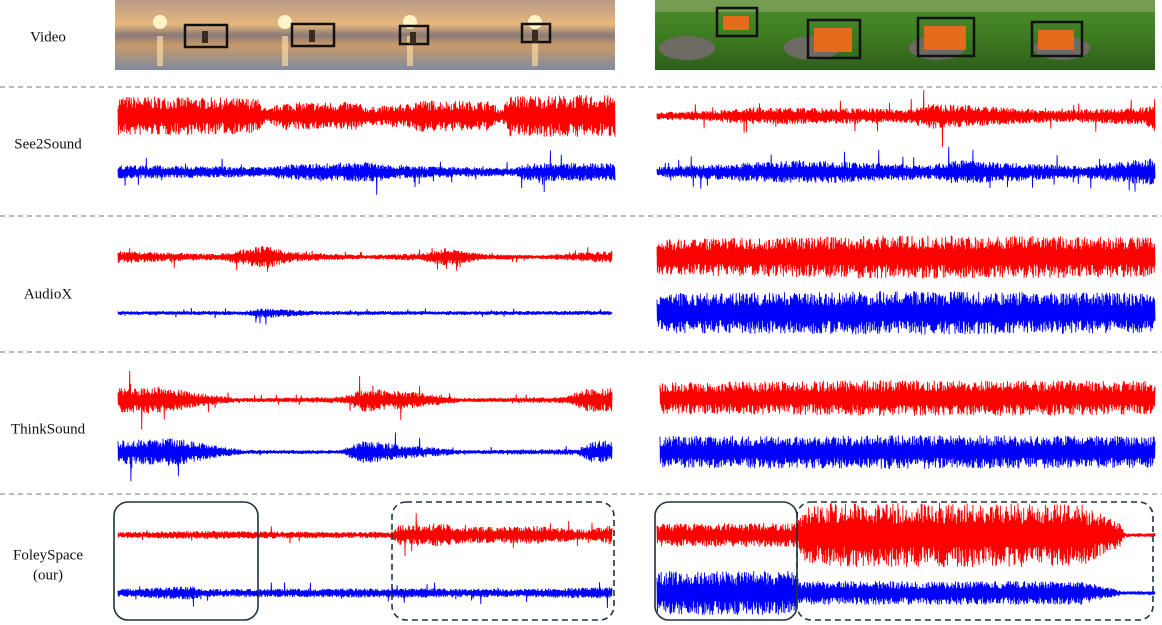  Describe the element at coordinates (48, 144) in the screenshot. I see `row-label: See2Sound` at that location.